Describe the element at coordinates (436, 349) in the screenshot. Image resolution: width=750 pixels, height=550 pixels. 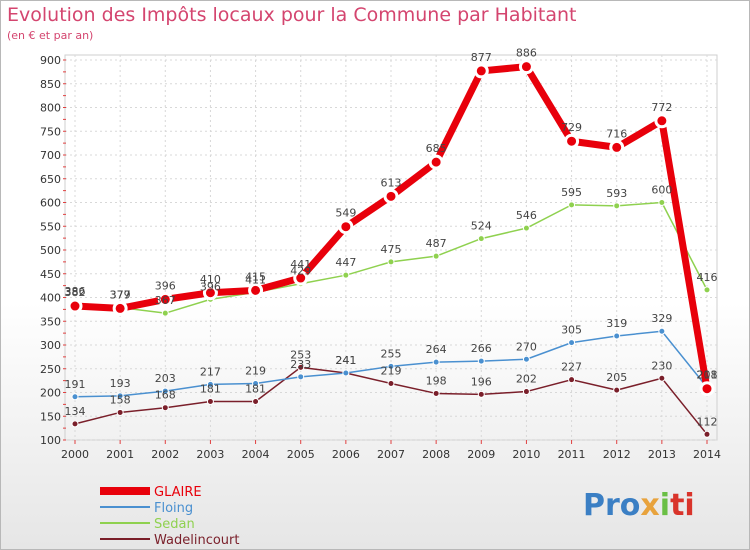
I see `data-label: 264` at that location.